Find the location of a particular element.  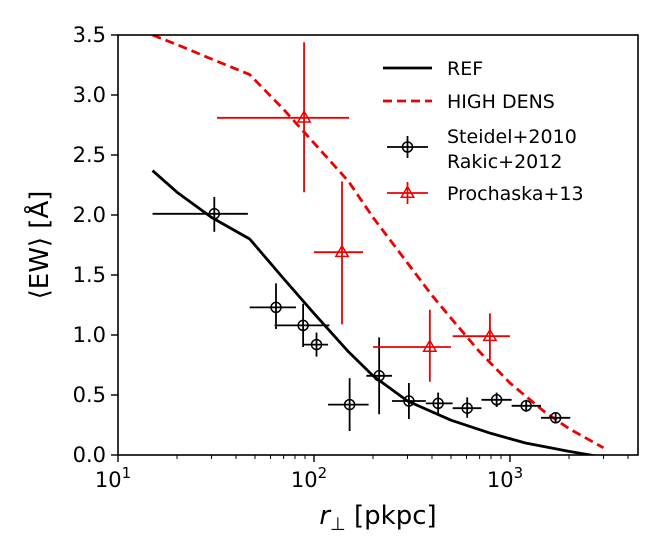

y-tick-label: 0.0 is located at coordinates (89, 455).